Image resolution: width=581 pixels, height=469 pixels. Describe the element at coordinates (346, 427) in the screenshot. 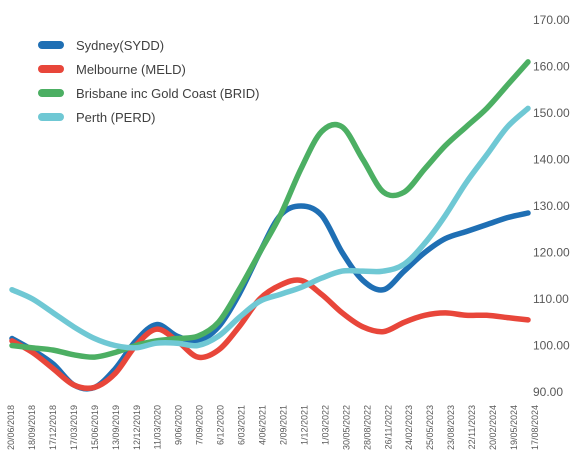

I see `x-tick-label: 30/05/2022` at that location.